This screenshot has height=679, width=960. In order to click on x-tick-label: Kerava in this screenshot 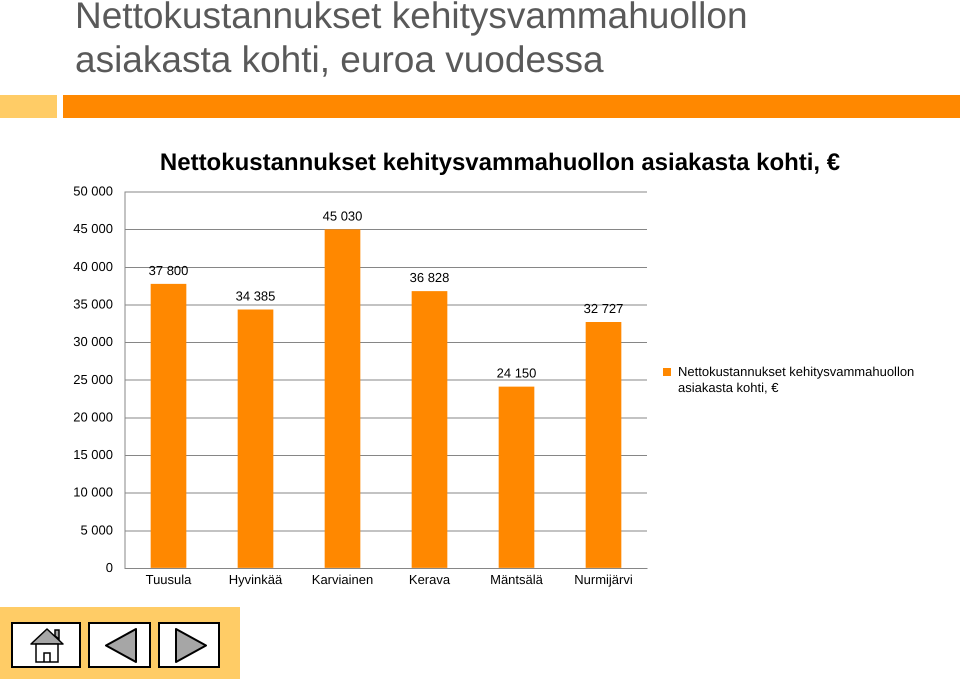, I will do `click(429, 579)`.